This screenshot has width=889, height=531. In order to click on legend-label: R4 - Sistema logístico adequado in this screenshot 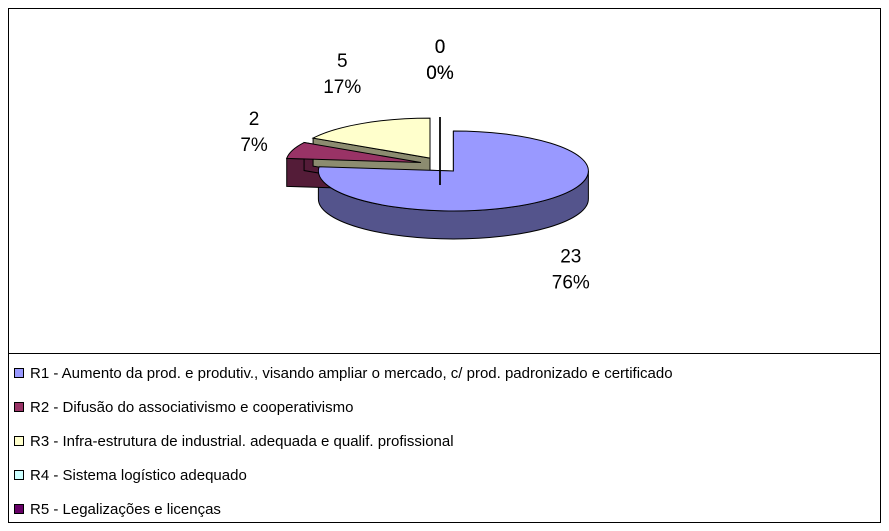, I will do `click(138, 475)`.